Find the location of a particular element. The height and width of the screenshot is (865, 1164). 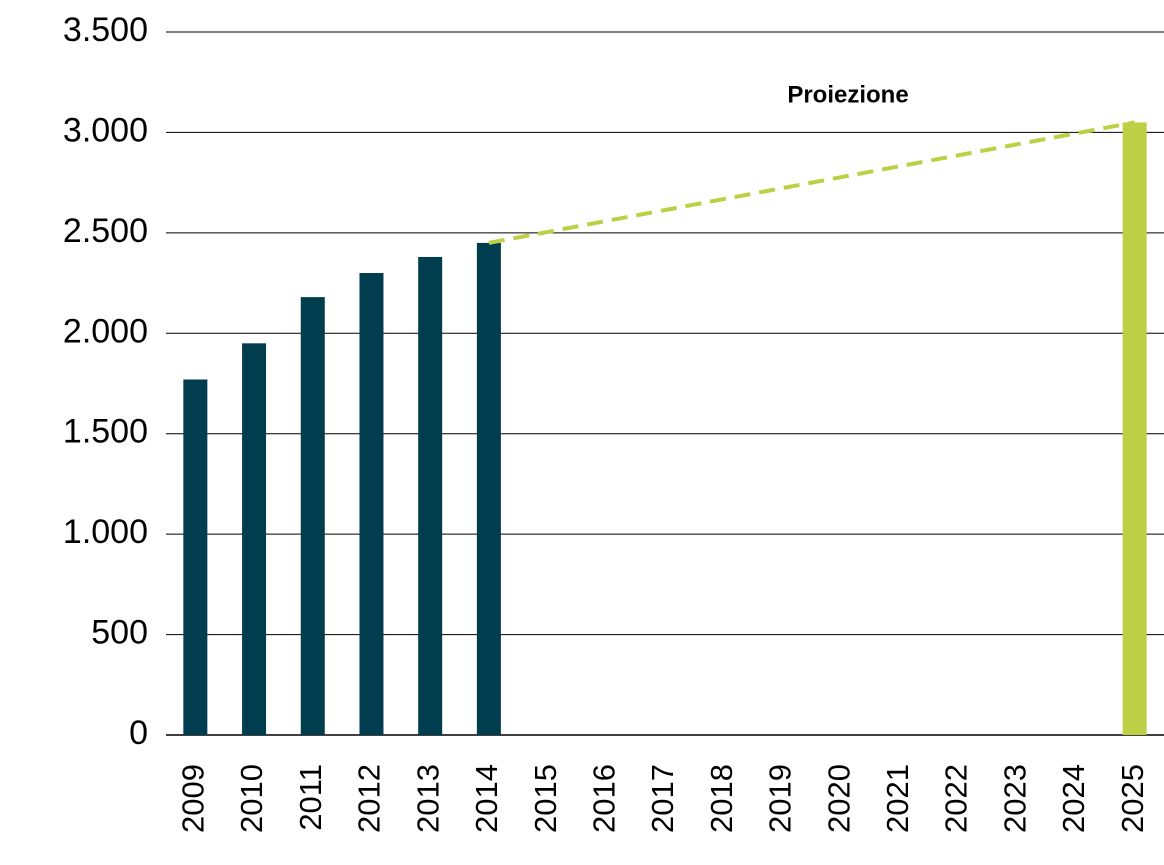

x-tick-label: 2023 is located at coordinates (1014, 798).